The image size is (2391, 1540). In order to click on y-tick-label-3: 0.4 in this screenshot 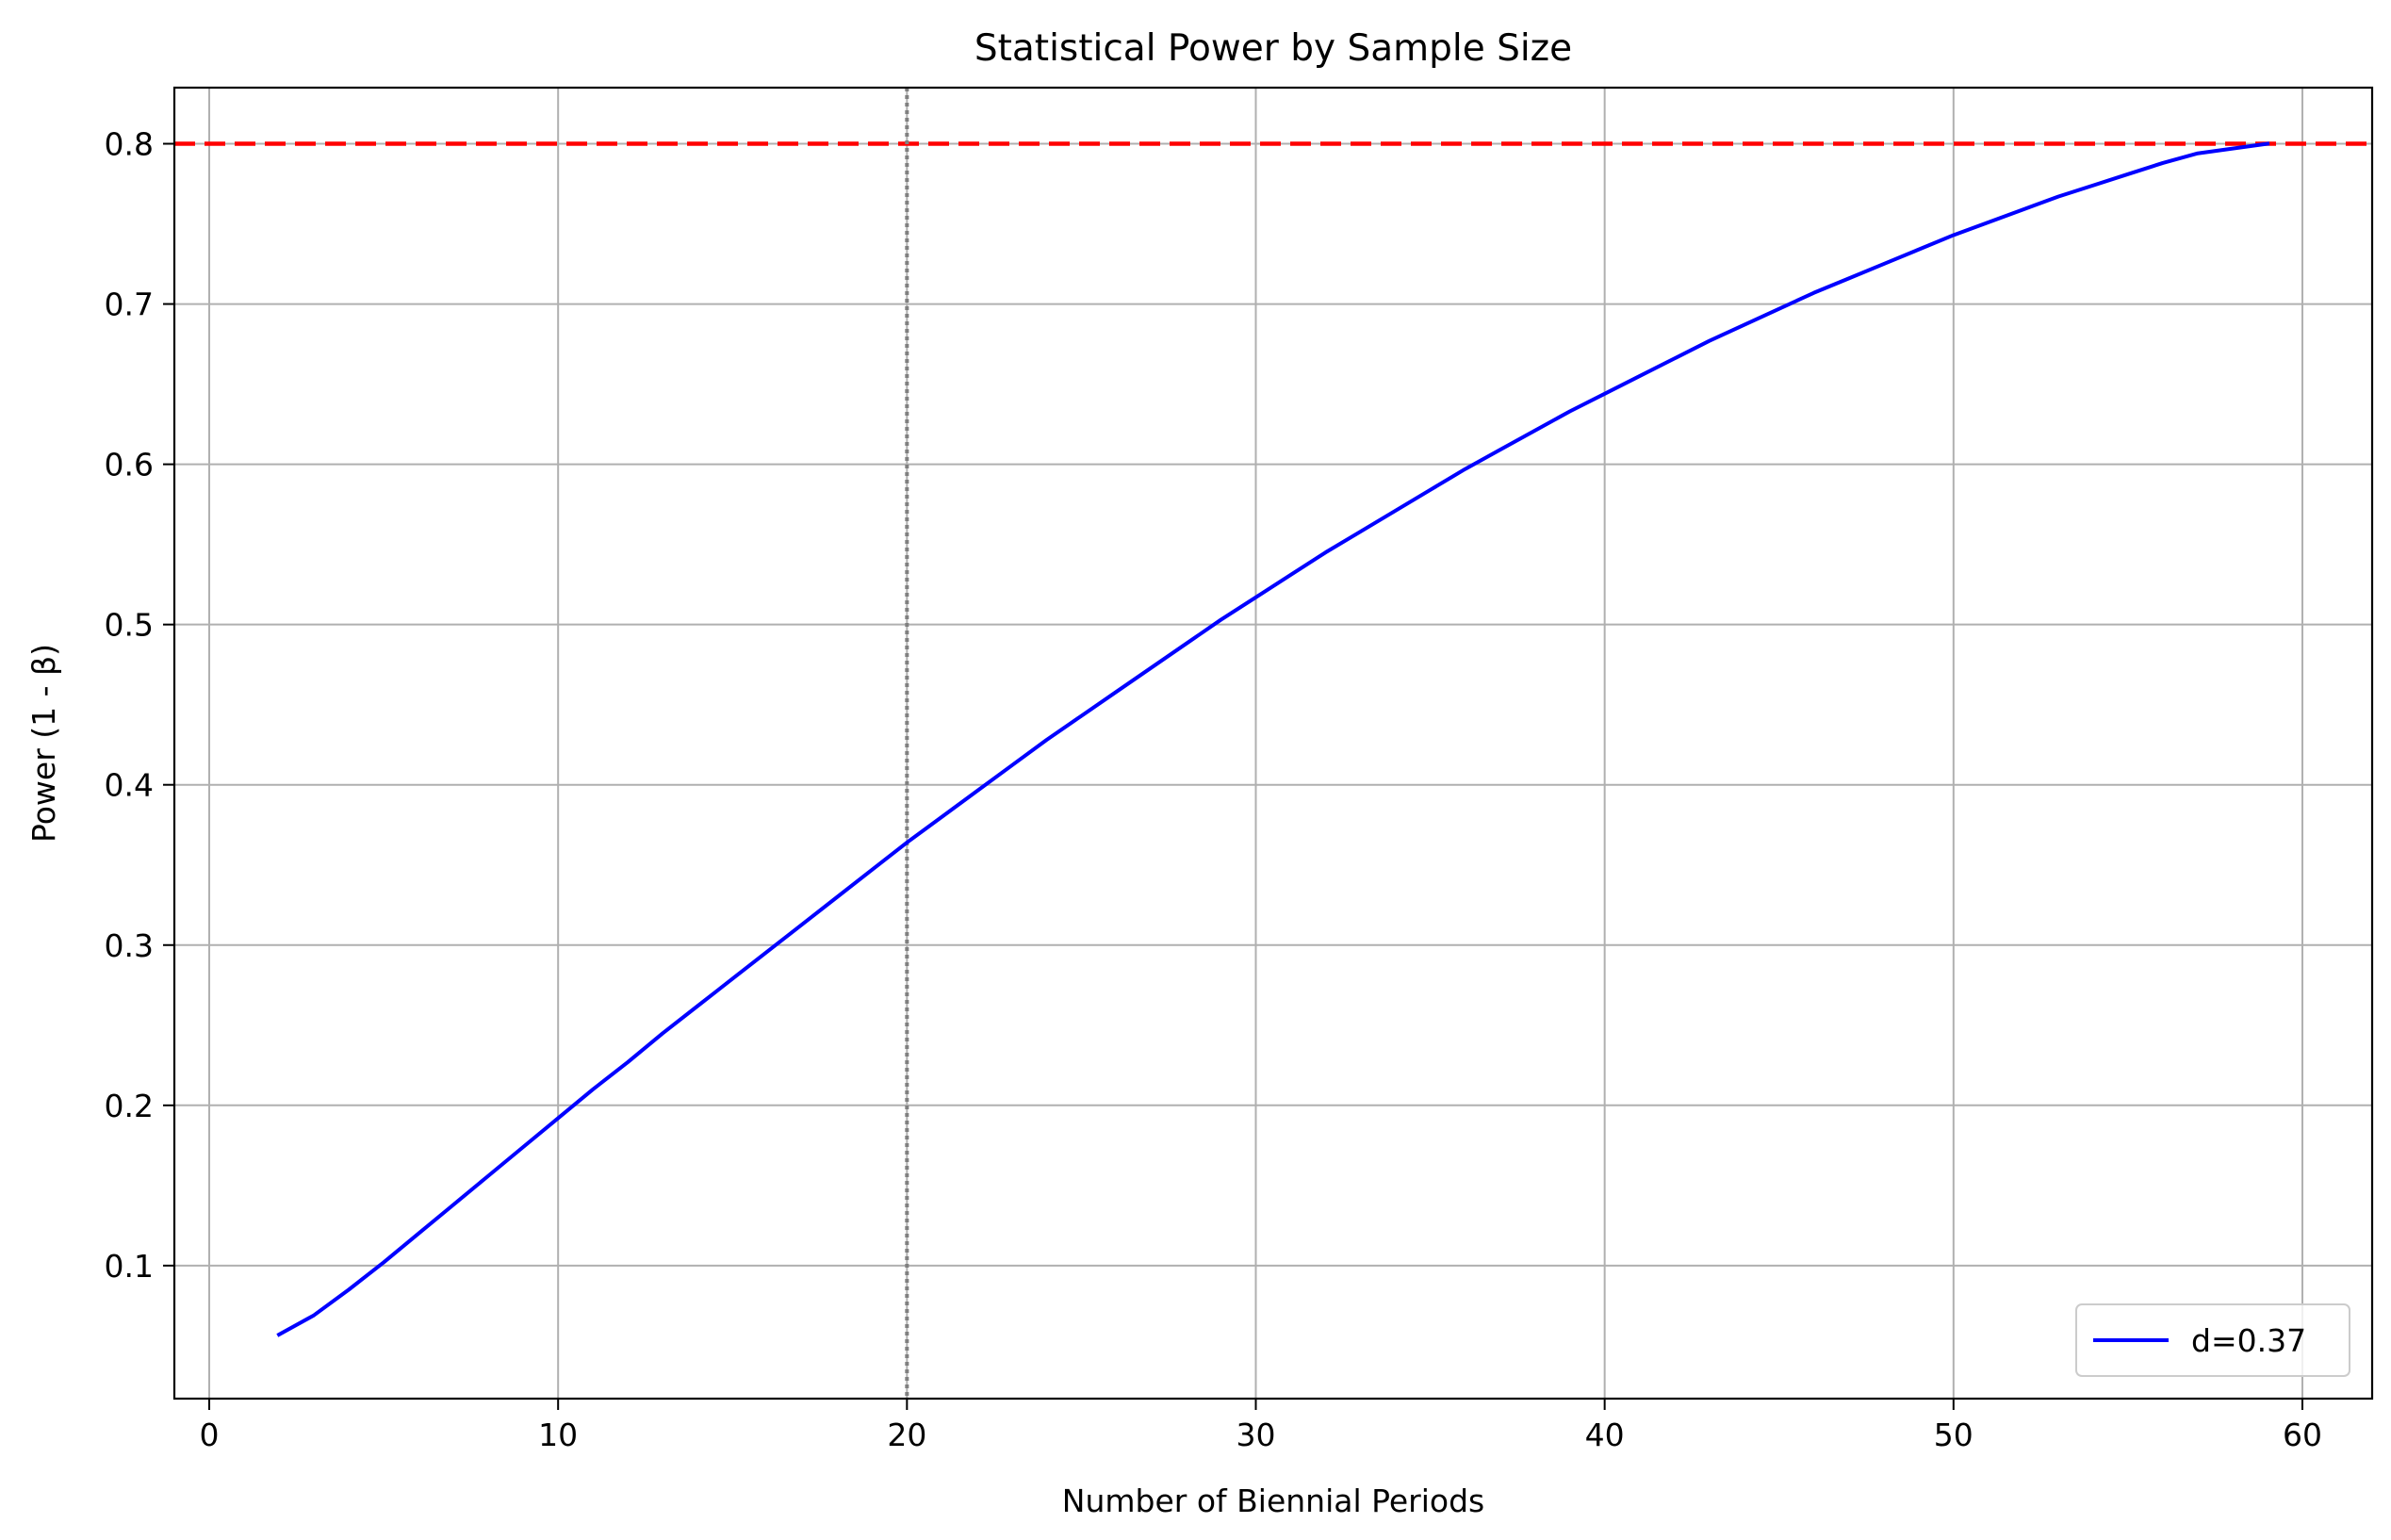, I will do `click(129, 785)`.